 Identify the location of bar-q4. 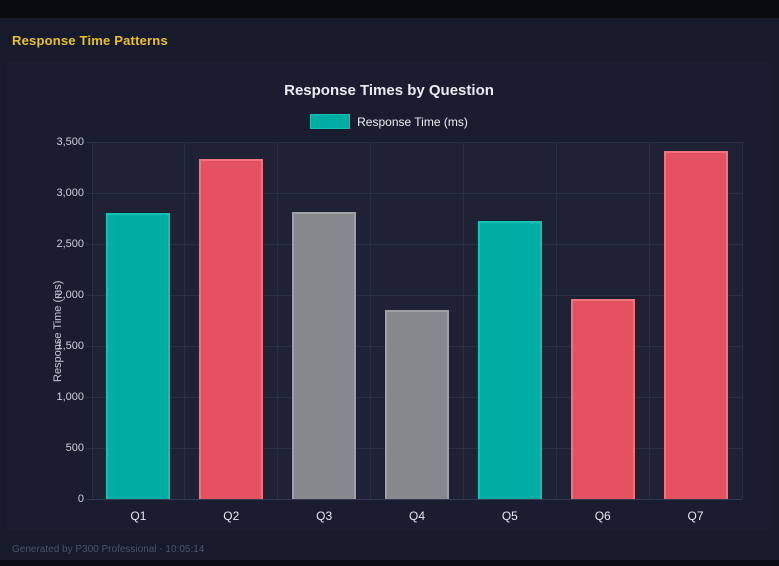
(417, 404).